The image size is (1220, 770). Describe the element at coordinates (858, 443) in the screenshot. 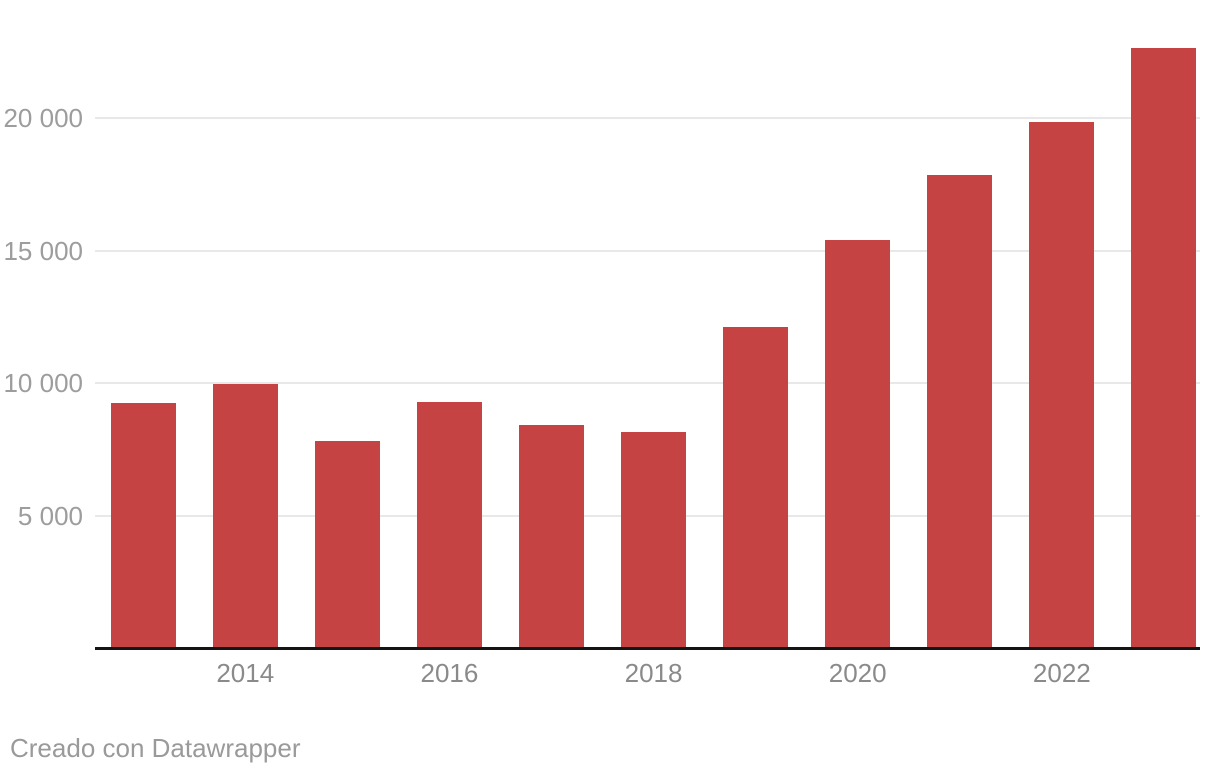

I see `bar-2020` at that location.